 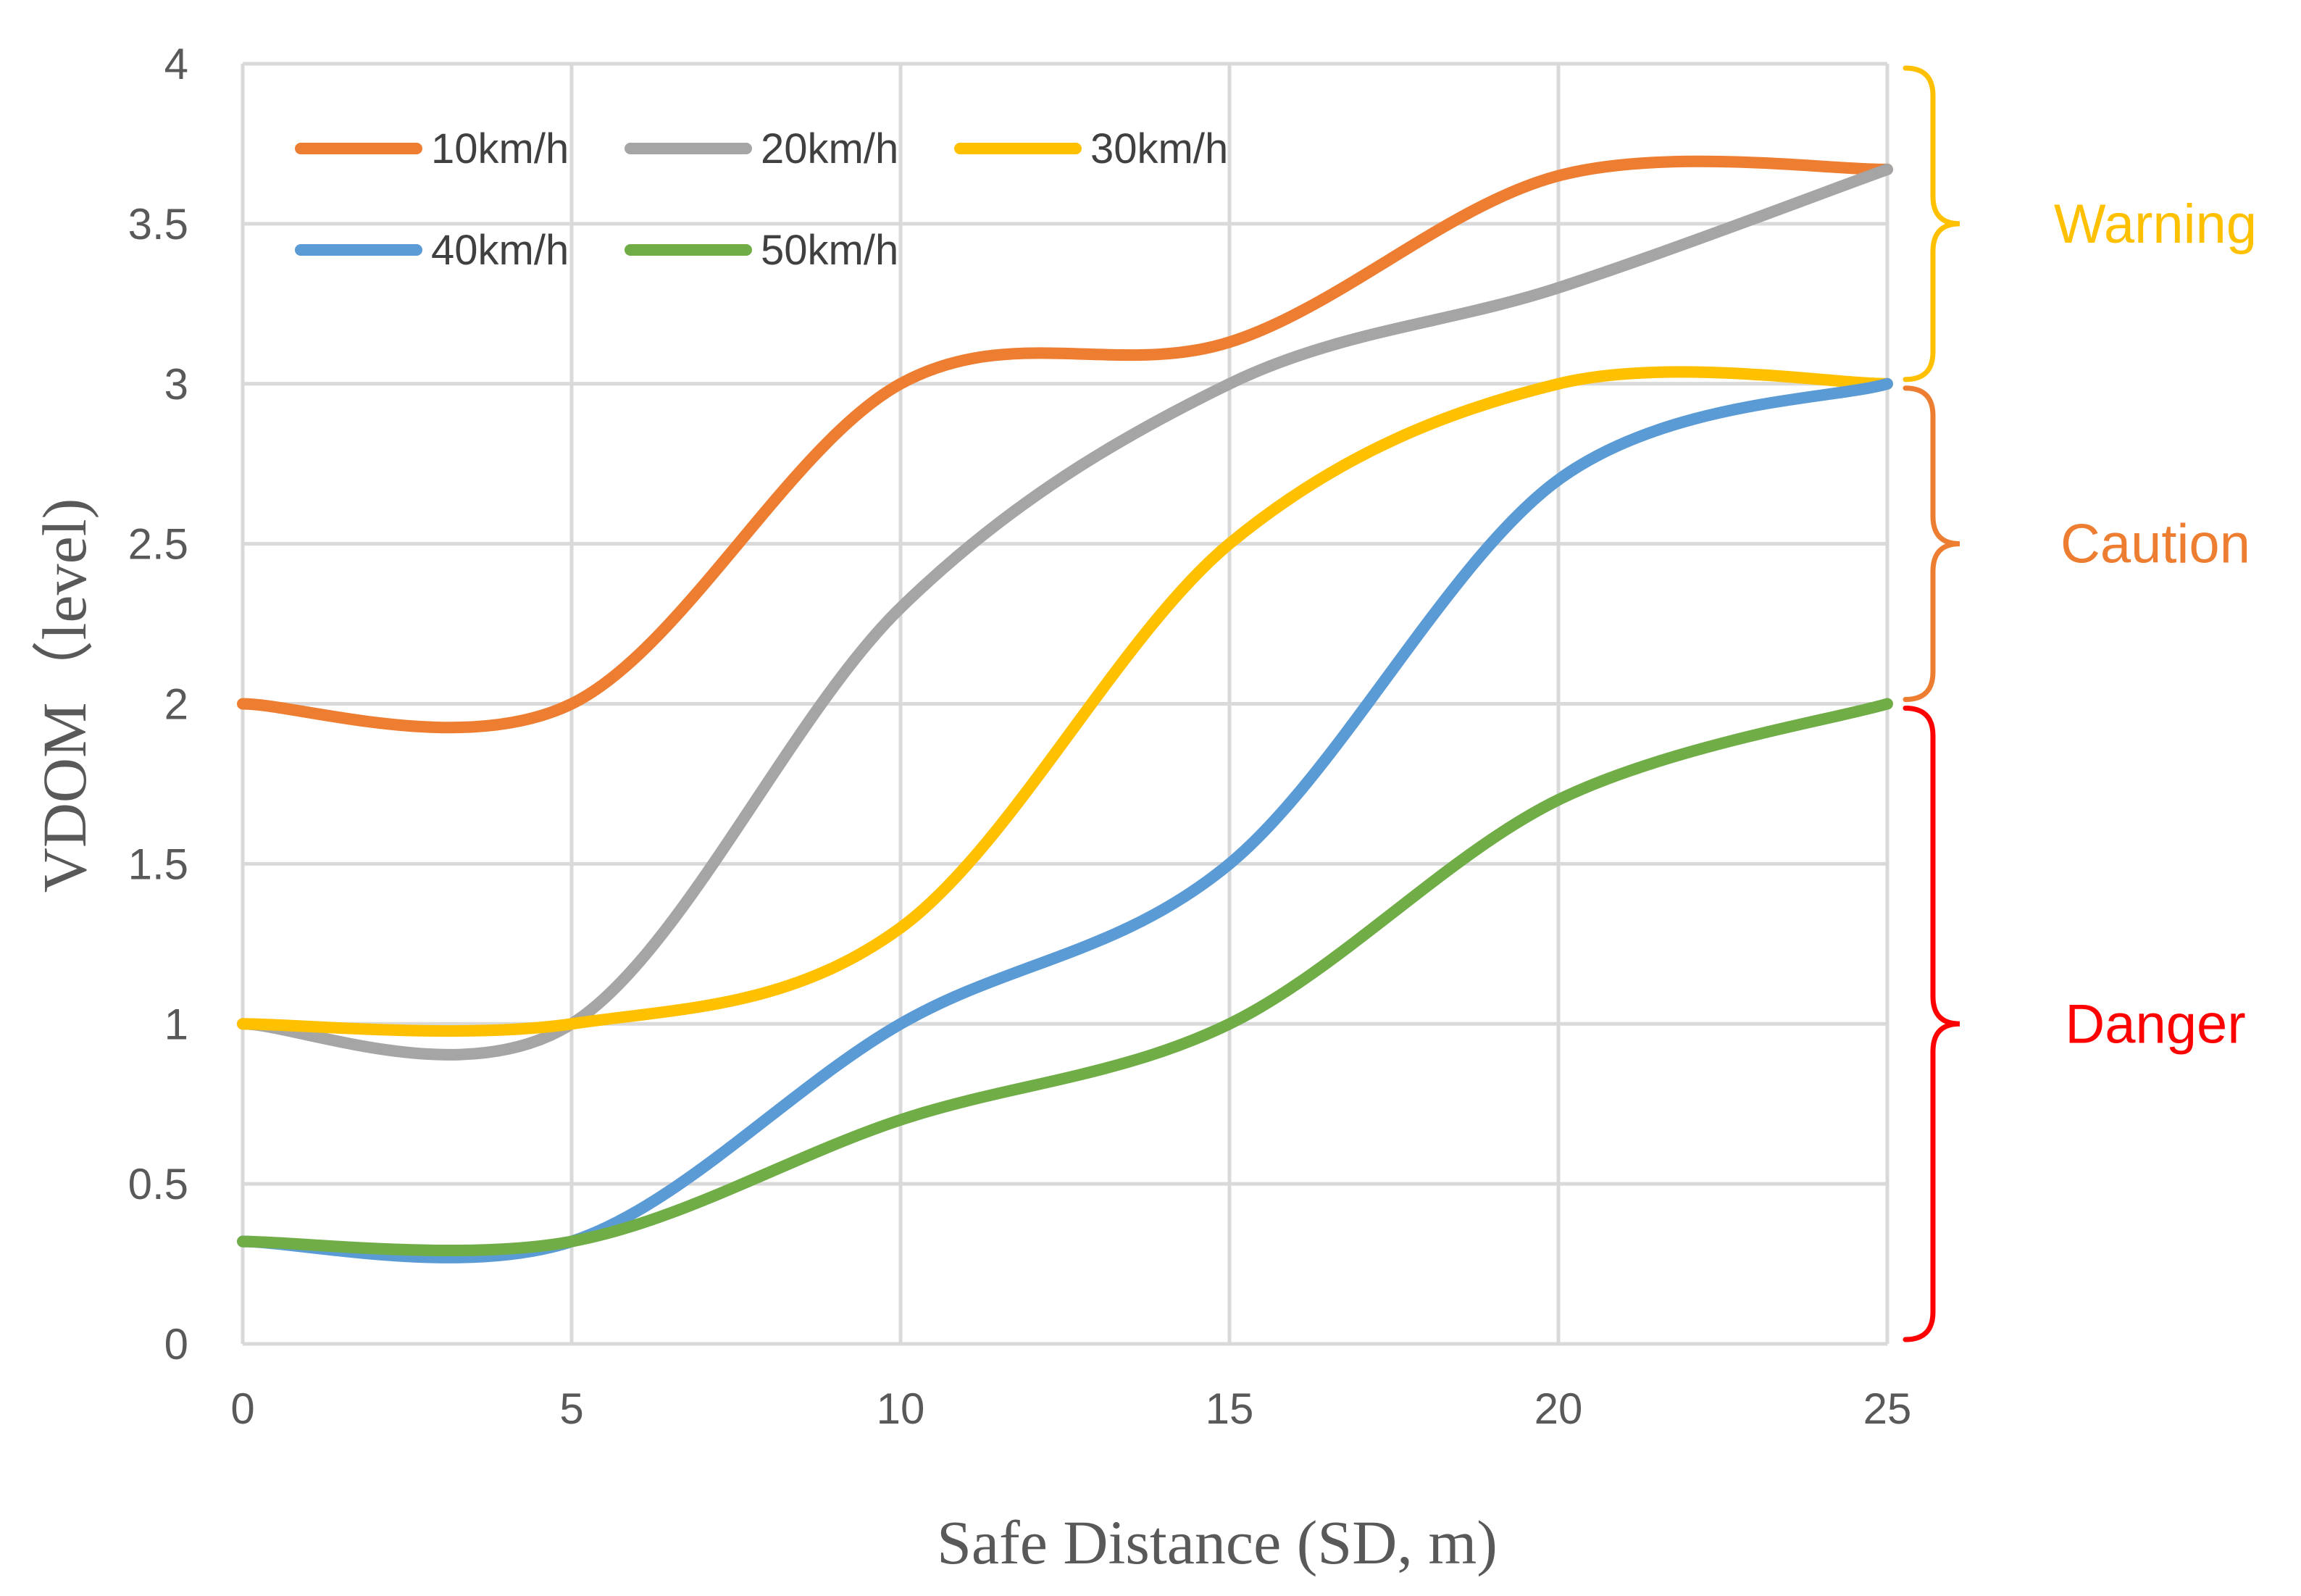 What do you see at coordinates (158, 544) in the screenshot?
I see `y-tick-label: 2.5` at bounding box center [158, 544].